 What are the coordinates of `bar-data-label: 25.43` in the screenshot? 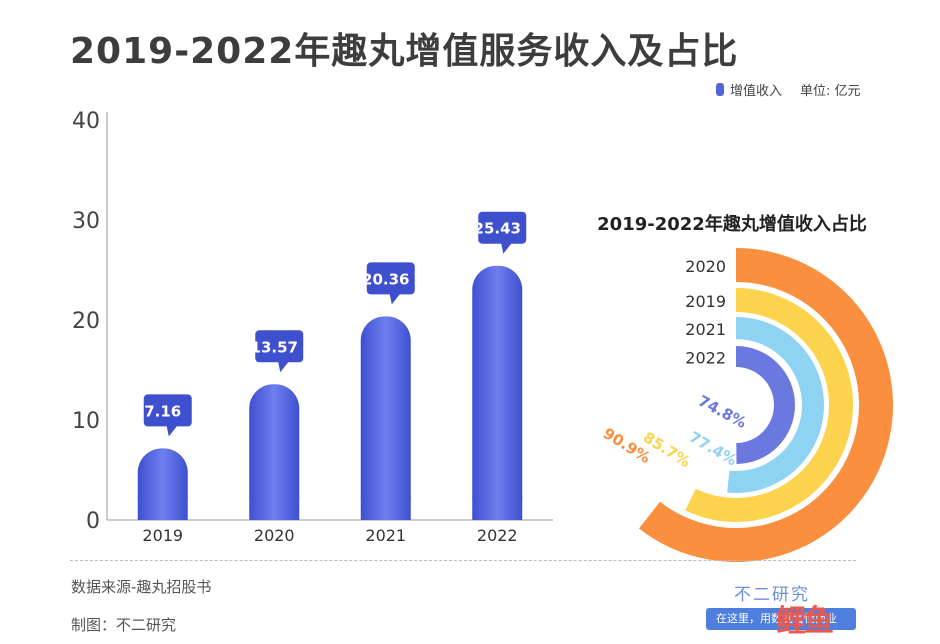 It's located at (497, 229).